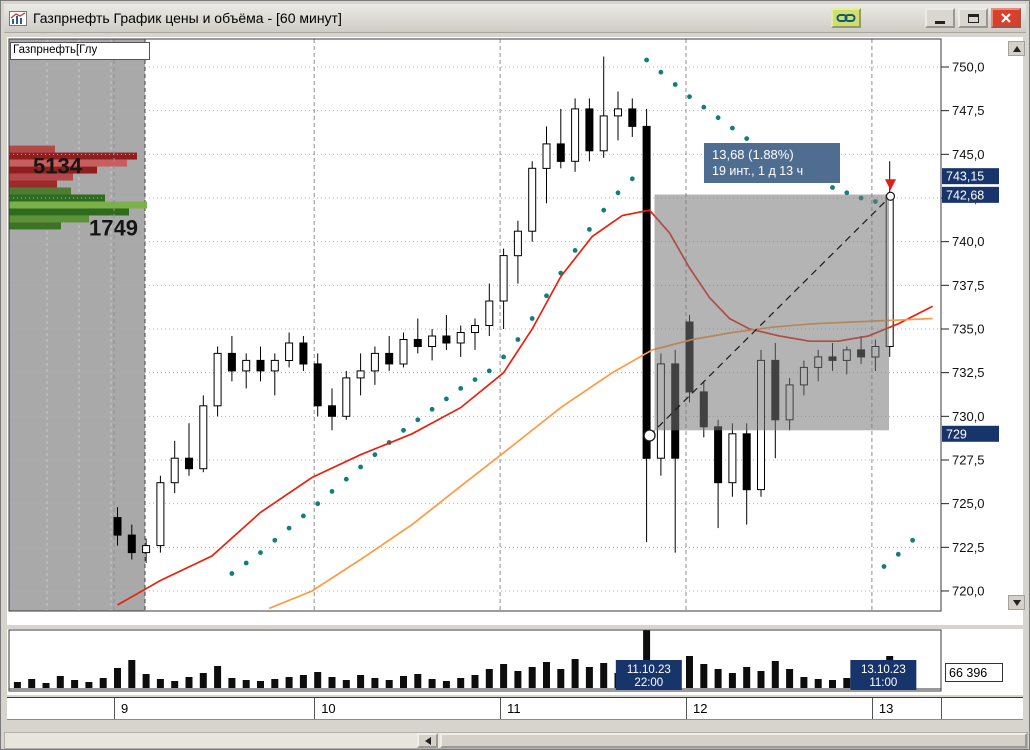 The height and width of the screenshot is (750, 1030). What do you see at coordinates (883, 683) in the screenshot?
I see `volume-badge-time: 11:00` at bounding box center [883, 683].